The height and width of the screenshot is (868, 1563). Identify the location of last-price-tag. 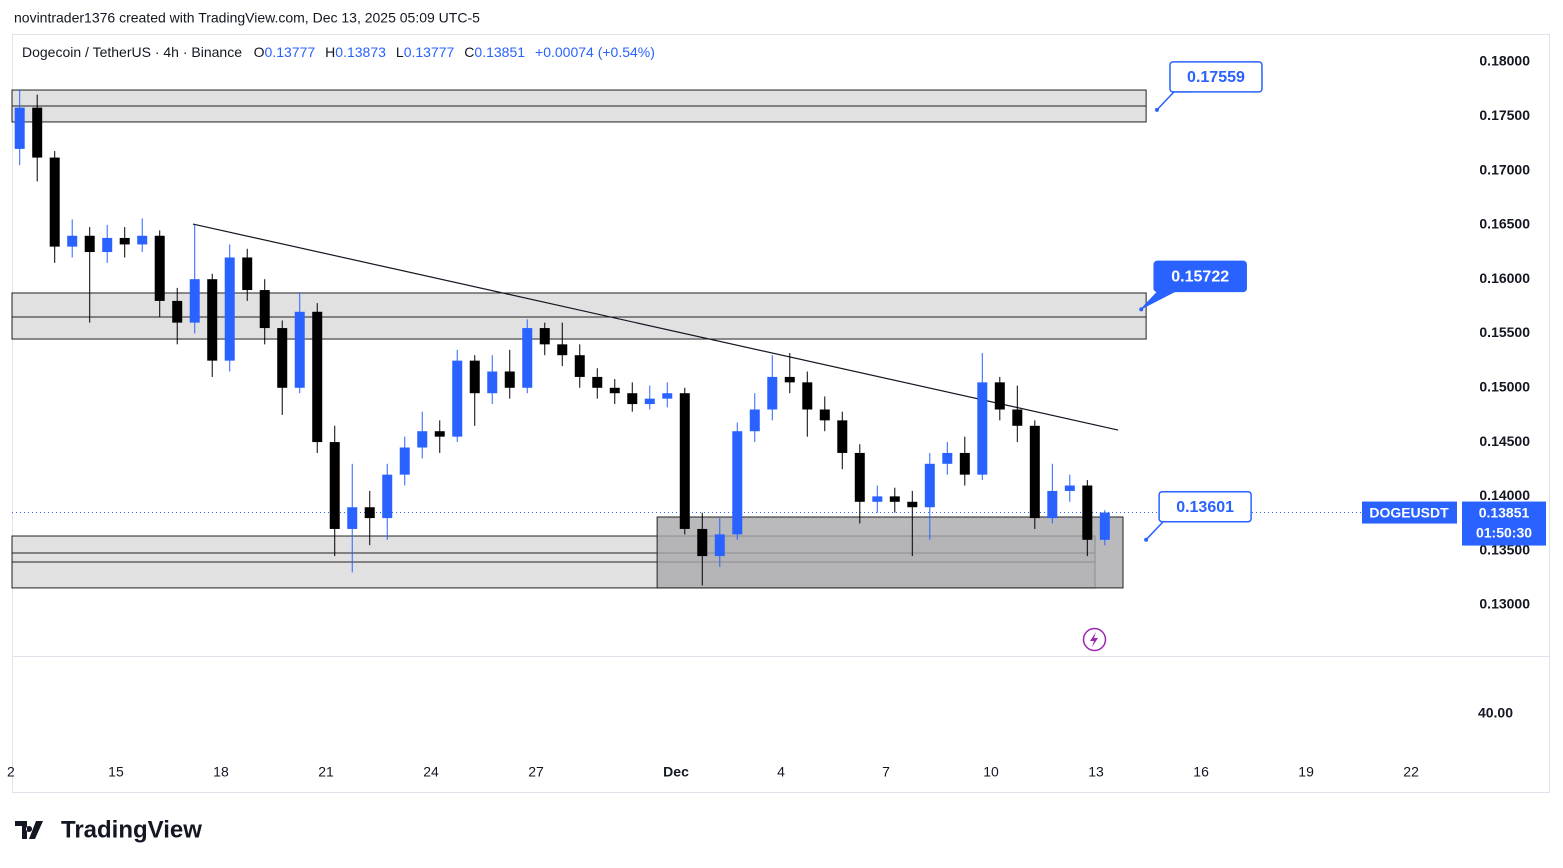
(1504, 523).